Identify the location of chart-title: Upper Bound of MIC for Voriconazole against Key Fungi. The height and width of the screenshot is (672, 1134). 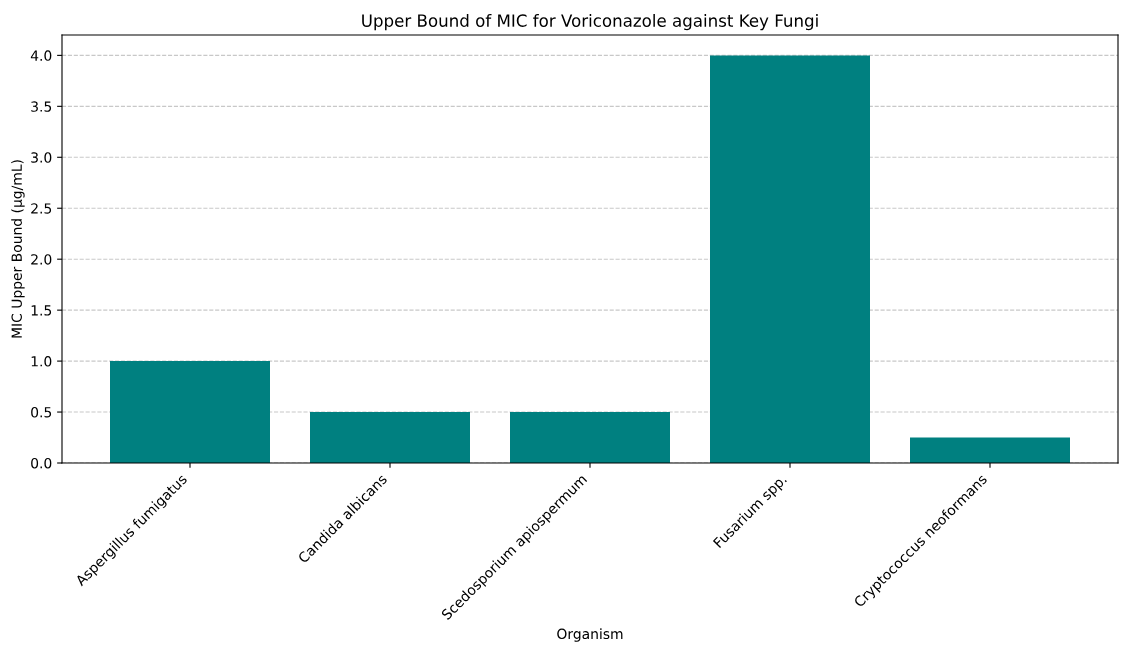
(590, 22).